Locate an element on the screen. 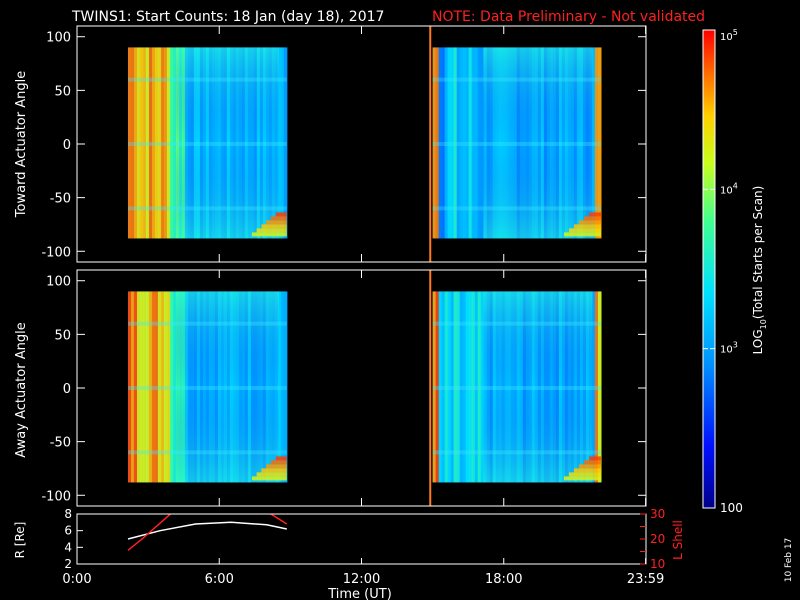 Image resolution: width=800 pixels, height=600 pixels. colorbar-tick-exponent: 3 is located at coordinates (735, 345).